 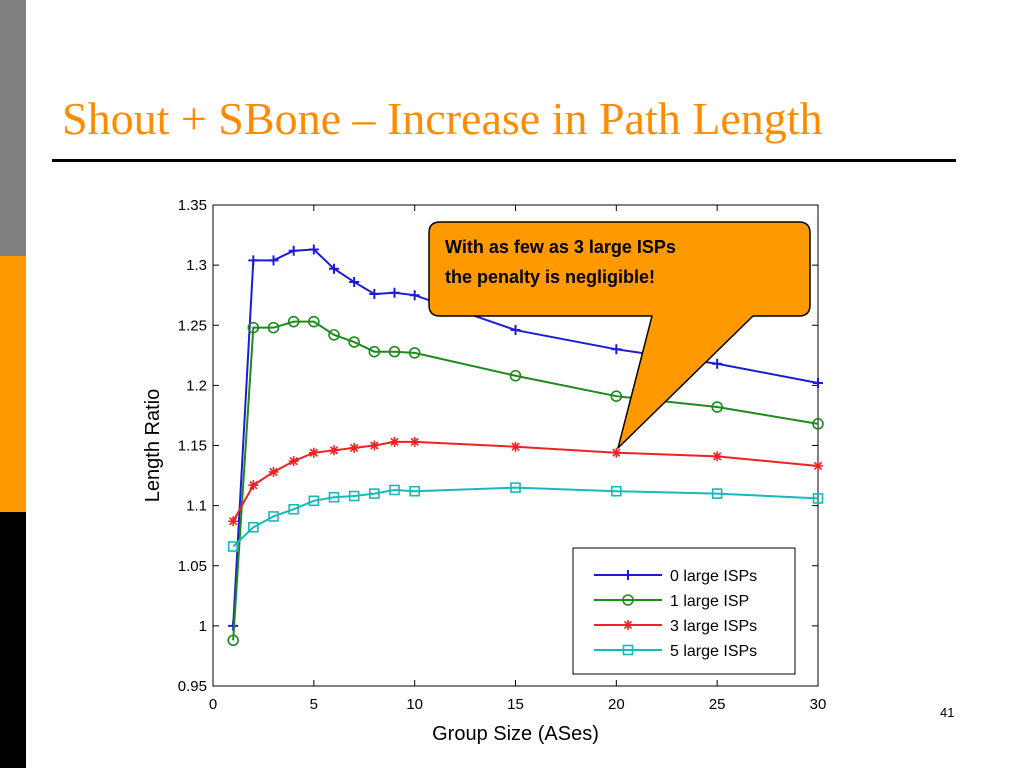 What do you see at coordinates (713, 651) in the screenshot?
I see `legend-label: 5 large ISPs` at bounding box center [713, 651].